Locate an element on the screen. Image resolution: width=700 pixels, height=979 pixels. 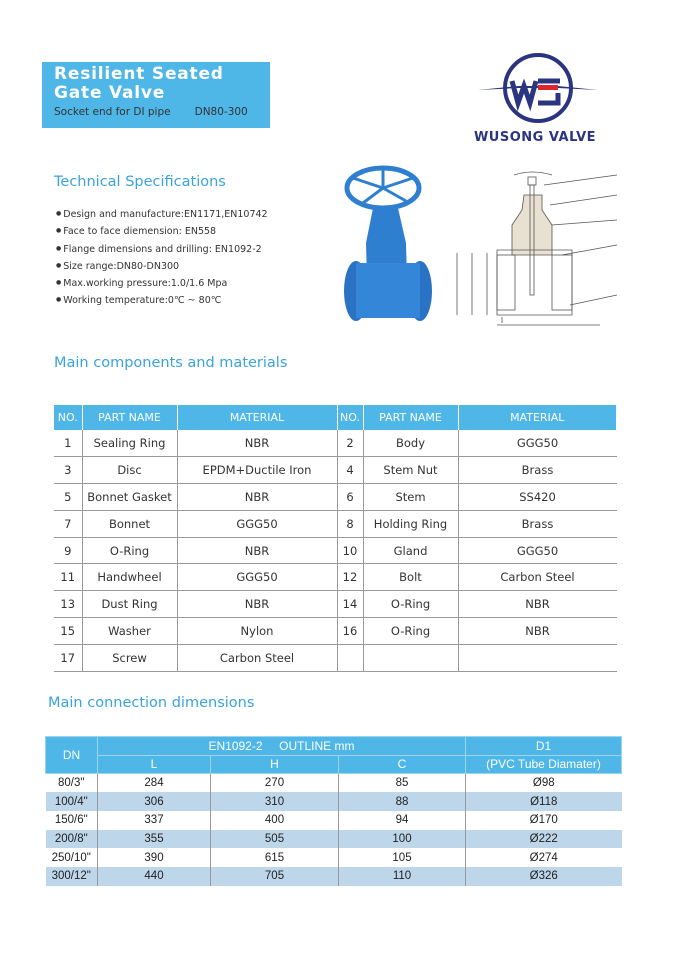
table-cell: Ø326 is located at coordinates (543, 876).